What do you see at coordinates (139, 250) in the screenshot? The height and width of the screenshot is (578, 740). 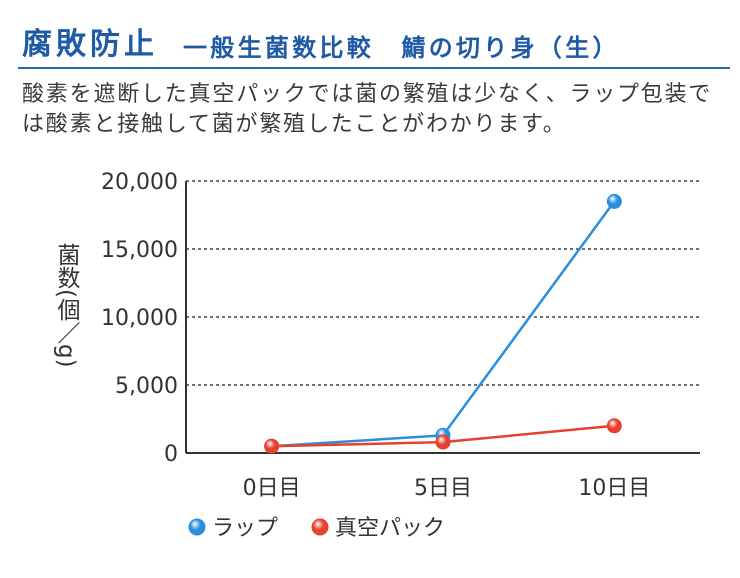 I see `y-tick-label: 15,000` at bounding box center [139, 250].